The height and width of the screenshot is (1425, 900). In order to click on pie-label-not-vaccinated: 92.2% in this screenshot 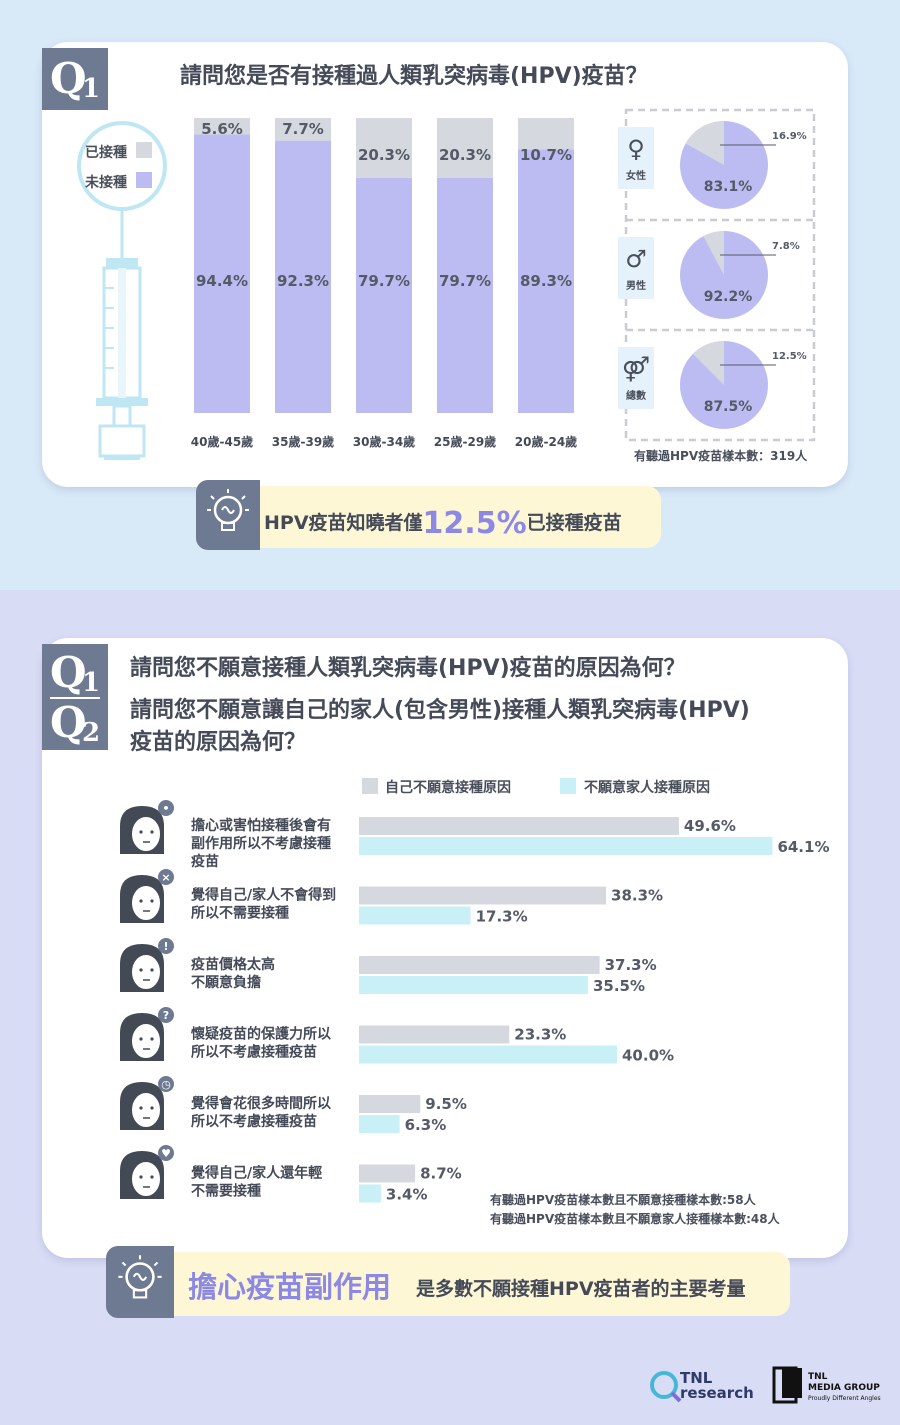, I will do `click(728, 297)`.